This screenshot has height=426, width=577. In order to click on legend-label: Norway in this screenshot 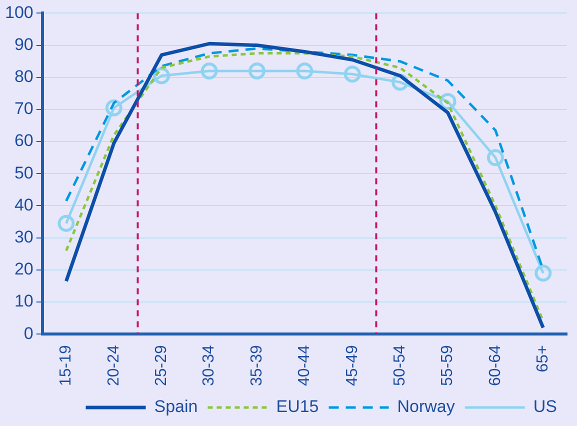, I will do `click(426, 406)`.